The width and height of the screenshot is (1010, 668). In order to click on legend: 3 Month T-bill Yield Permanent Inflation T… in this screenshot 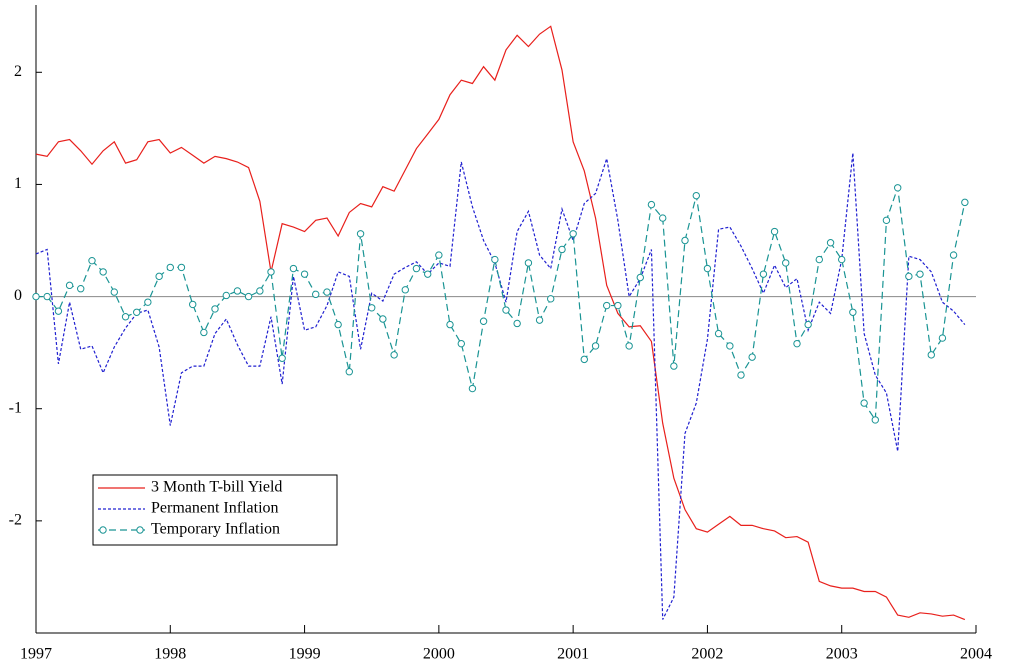, I will do `click(215, 510)`.